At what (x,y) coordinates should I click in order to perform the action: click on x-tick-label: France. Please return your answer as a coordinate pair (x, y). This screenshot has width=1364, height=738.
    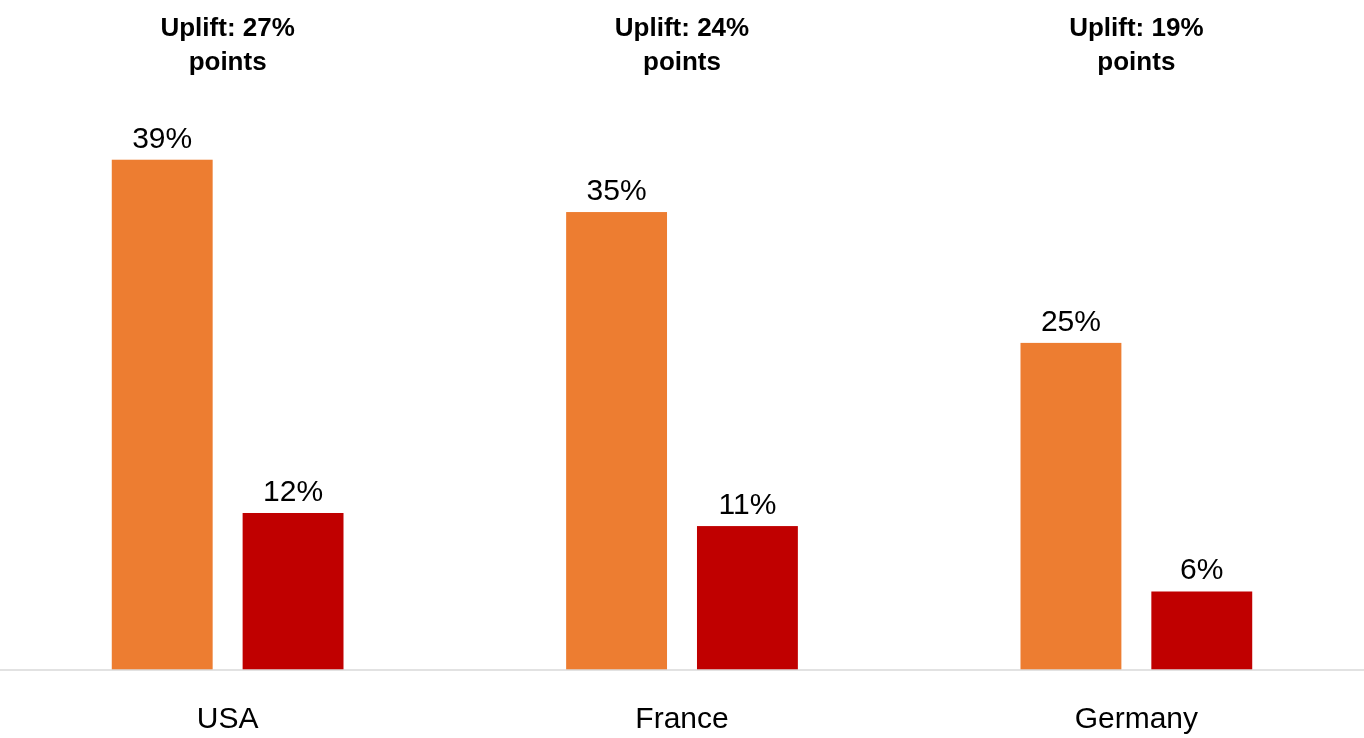
    Looking at the image, I should click on (682, 717).